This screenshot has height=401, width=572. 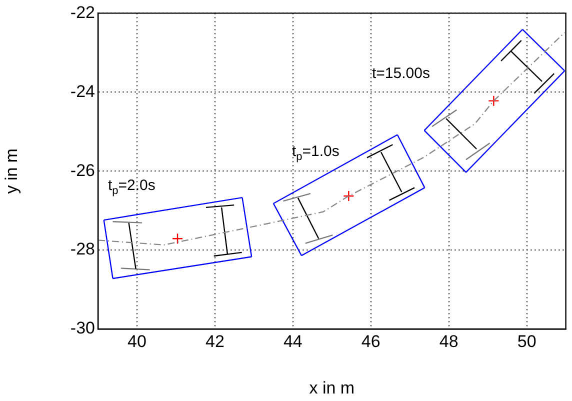 I want to click on y-tick-label: -22, so click(x=82, y=12).